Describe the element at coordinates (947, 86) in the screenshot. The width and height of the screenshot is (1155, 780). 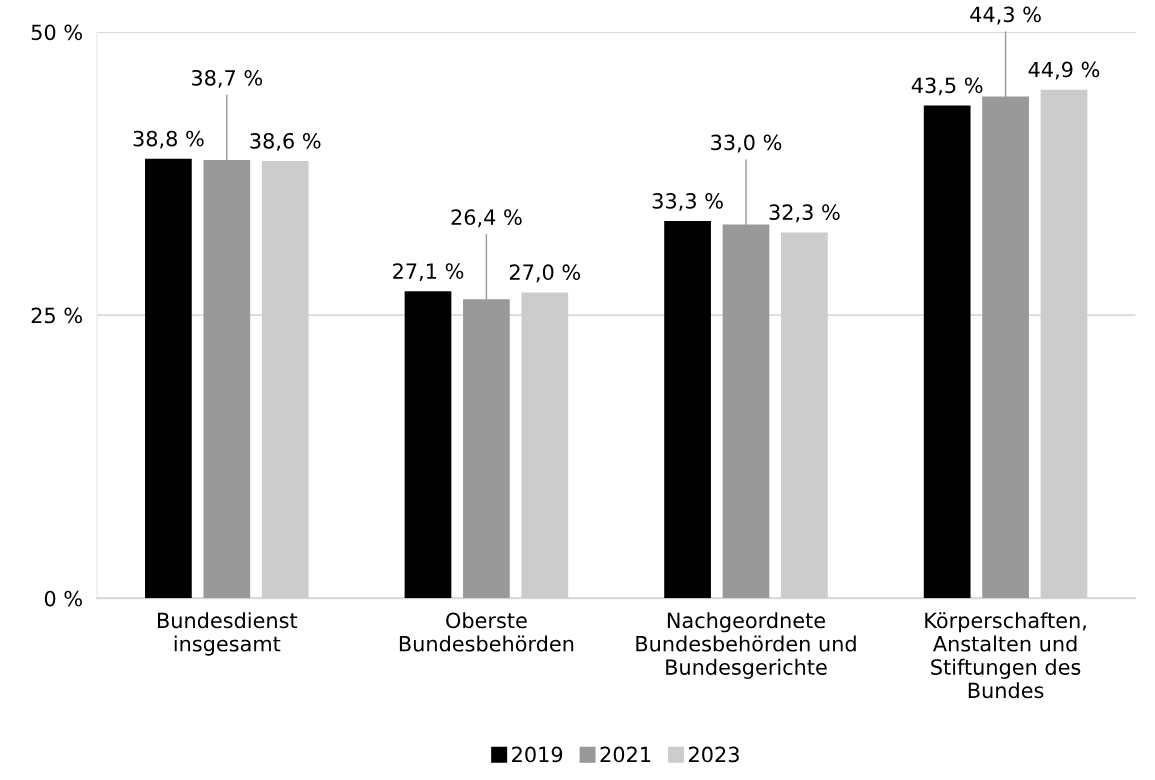
I see `data-label: 43,5 %` at that location.